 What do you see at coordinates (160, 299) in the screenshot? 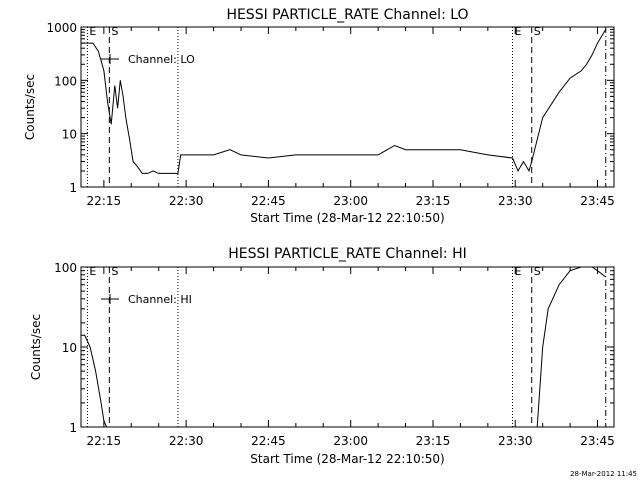
I see `legend-label: Channel: HI` at bounding box center [160, 299].